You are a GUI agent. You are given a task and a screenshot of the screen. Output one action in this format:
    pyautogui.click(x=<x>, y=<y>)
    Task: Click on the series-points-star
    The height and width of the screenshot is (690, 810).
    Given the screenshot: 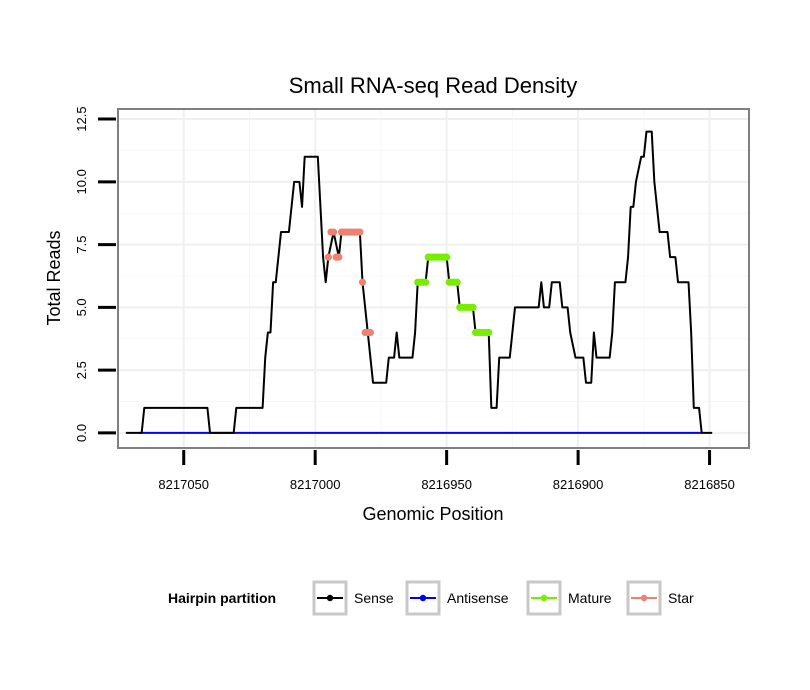 What is the action you would take?
    pyautogui.click(x=349, y=282)
    